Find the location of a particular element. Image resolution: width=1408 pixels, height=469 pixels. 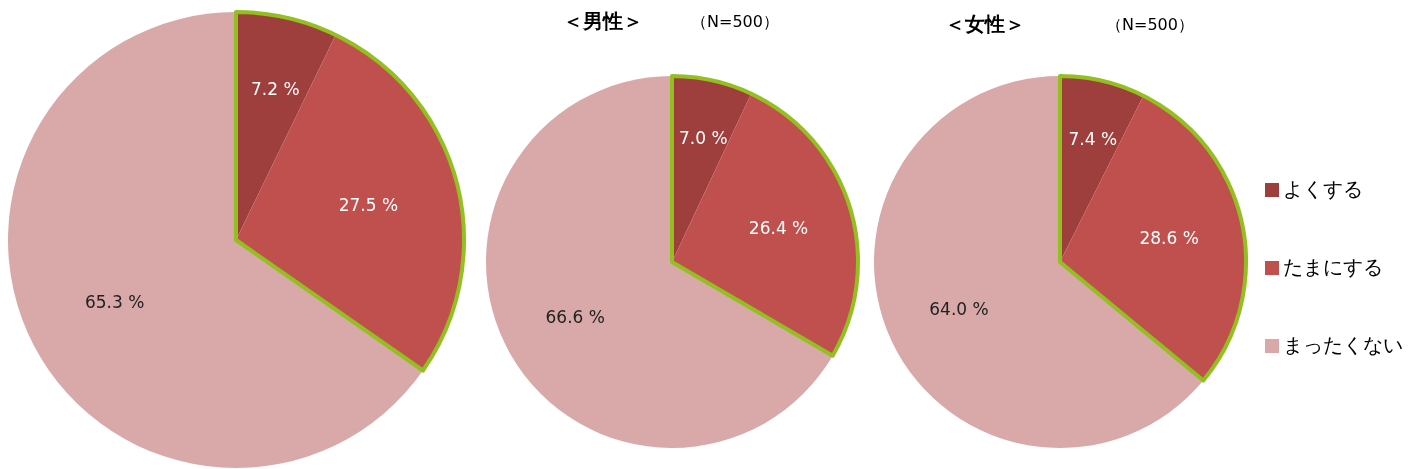

data-label: 7.2 % is located at coordinates (275, 89).